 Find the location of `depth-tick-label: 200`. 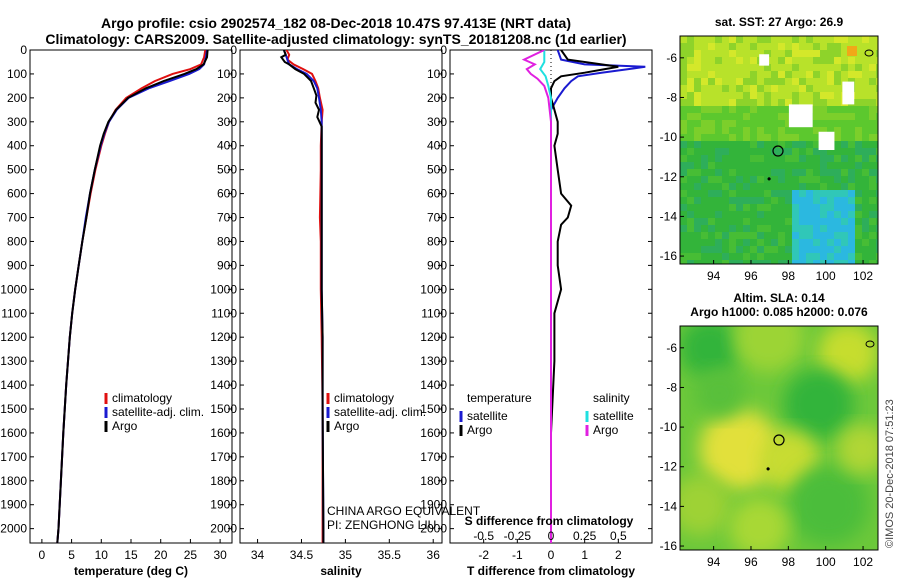

depth-tick-label: 200 is located at coordinates (227, 98).